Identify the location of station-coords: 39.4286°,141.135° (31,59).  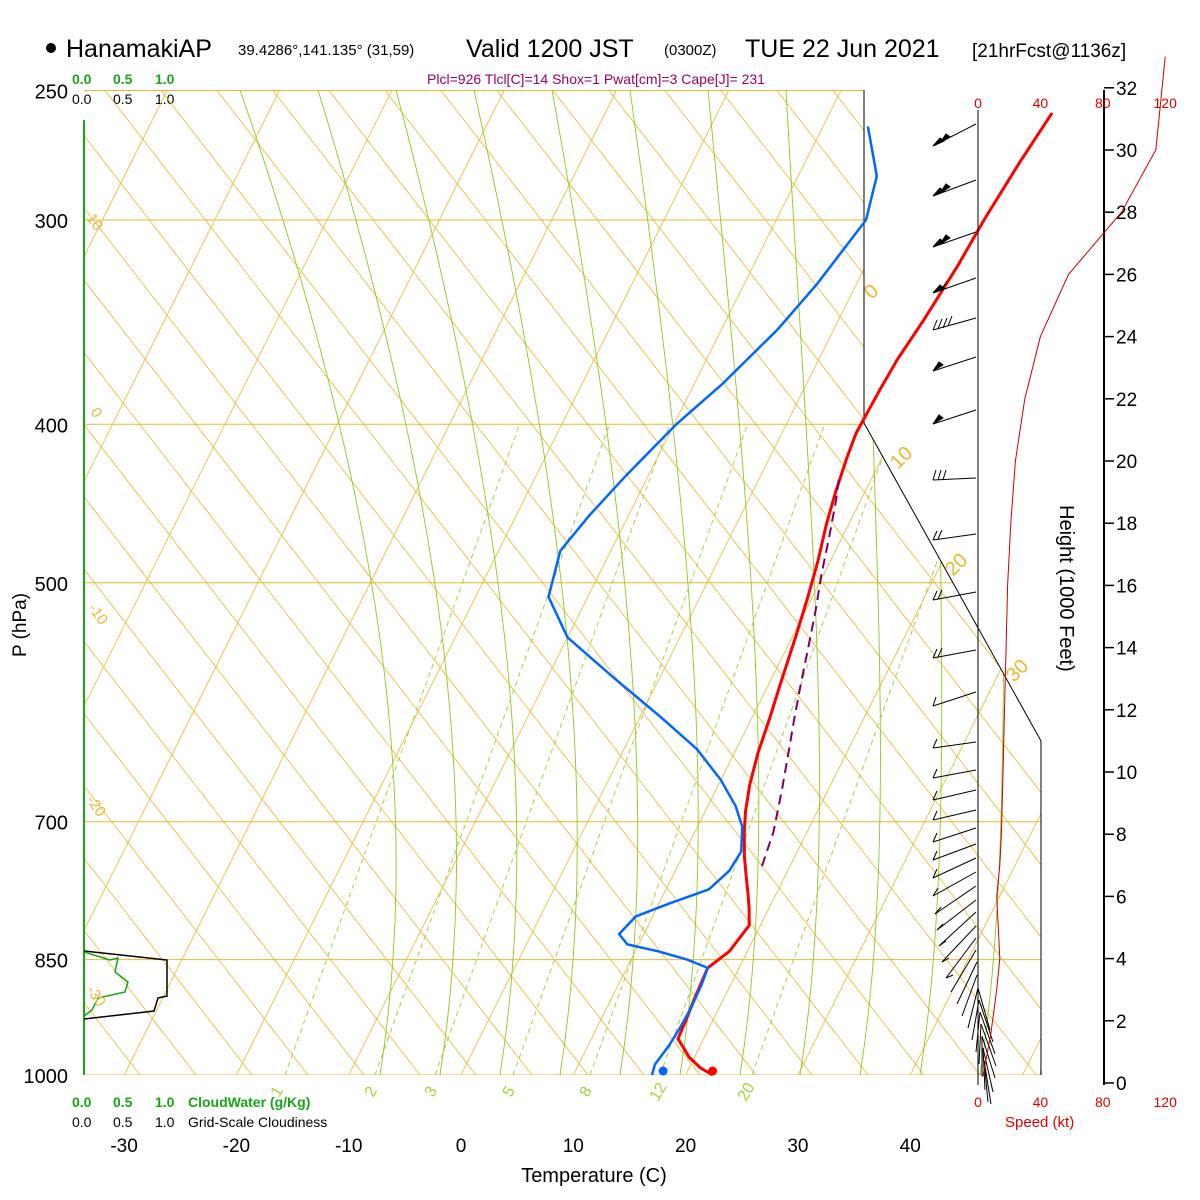
(326, 50).